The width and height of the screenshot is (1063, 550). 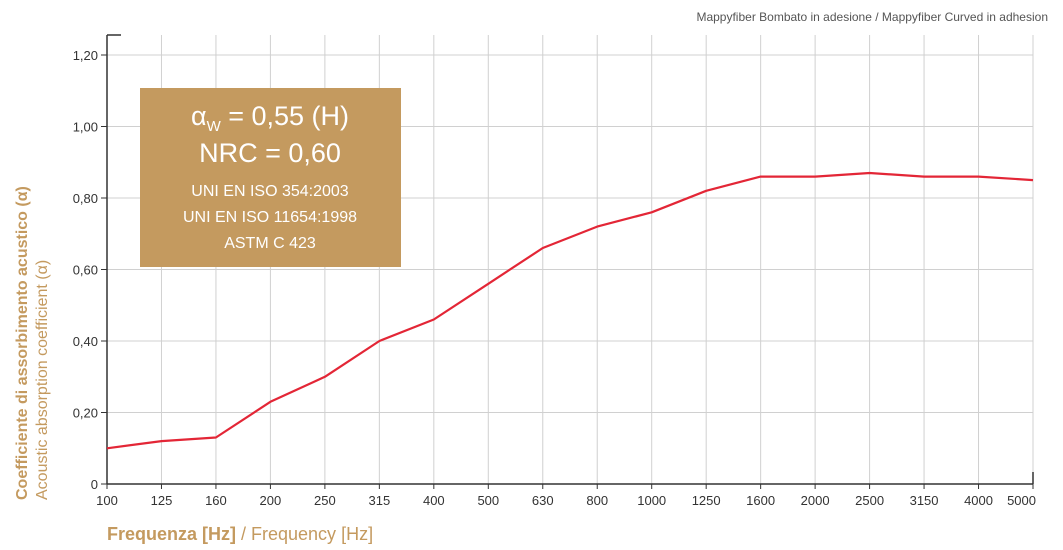 What do you see at coordinates (214, 126) in the screenshot?
I see `alpha-subscript: W` at bounding box center [214, 126].